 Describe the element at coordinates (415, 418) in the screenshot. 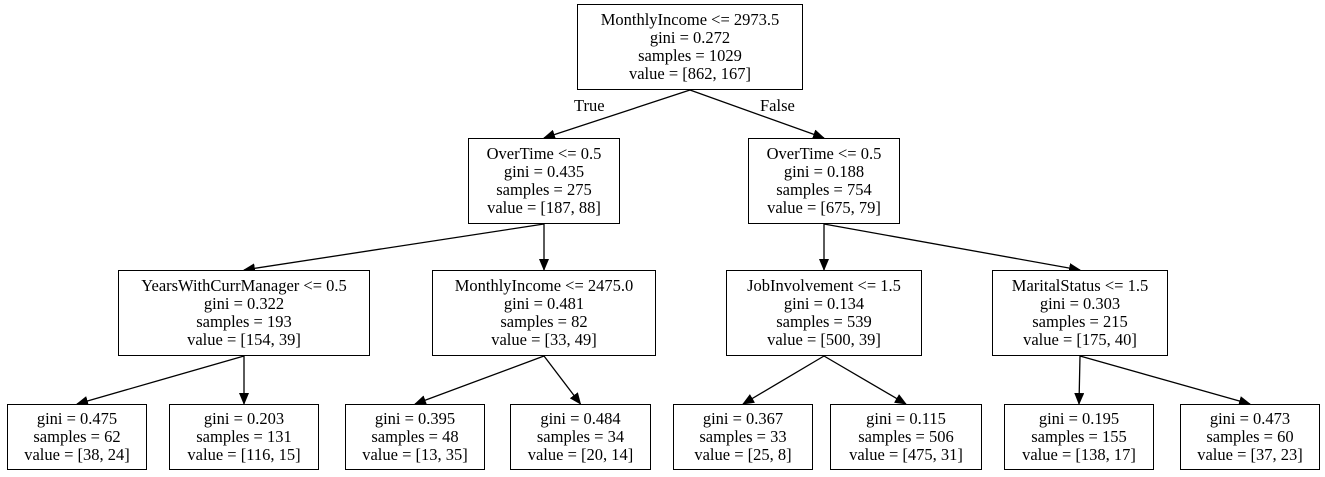

I see `node-line: gini = 0.395` at that location.